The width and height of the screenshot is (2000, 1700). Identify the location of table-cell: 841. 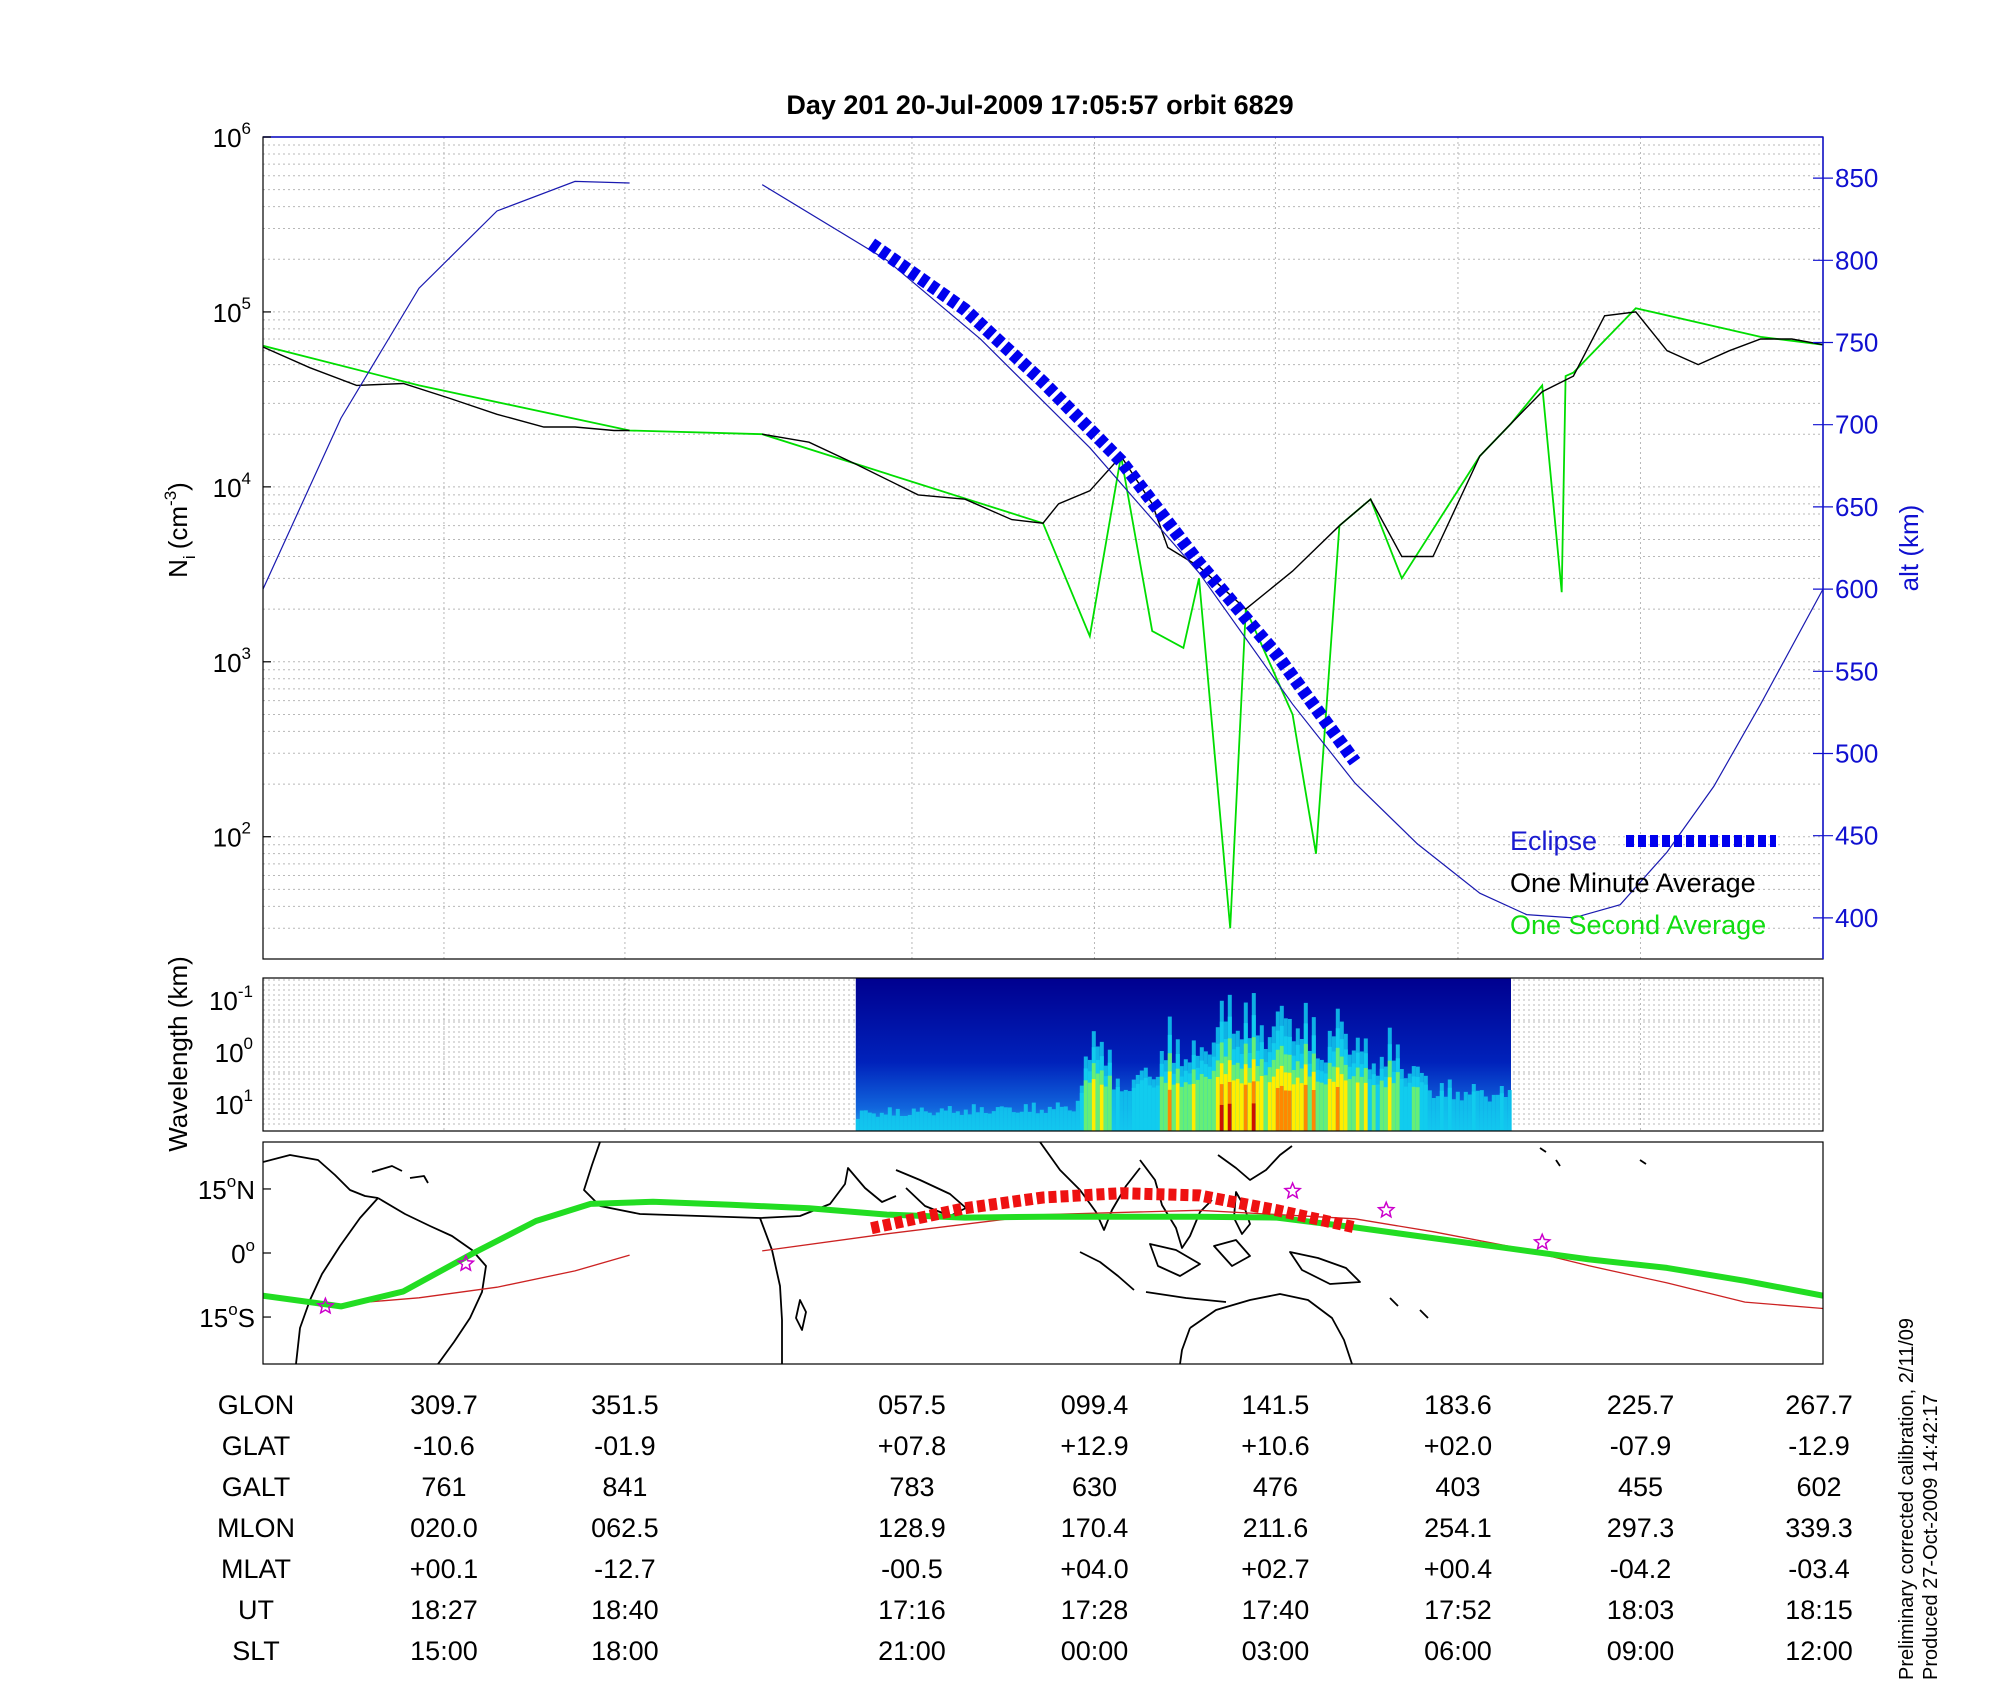
(624, 1487).